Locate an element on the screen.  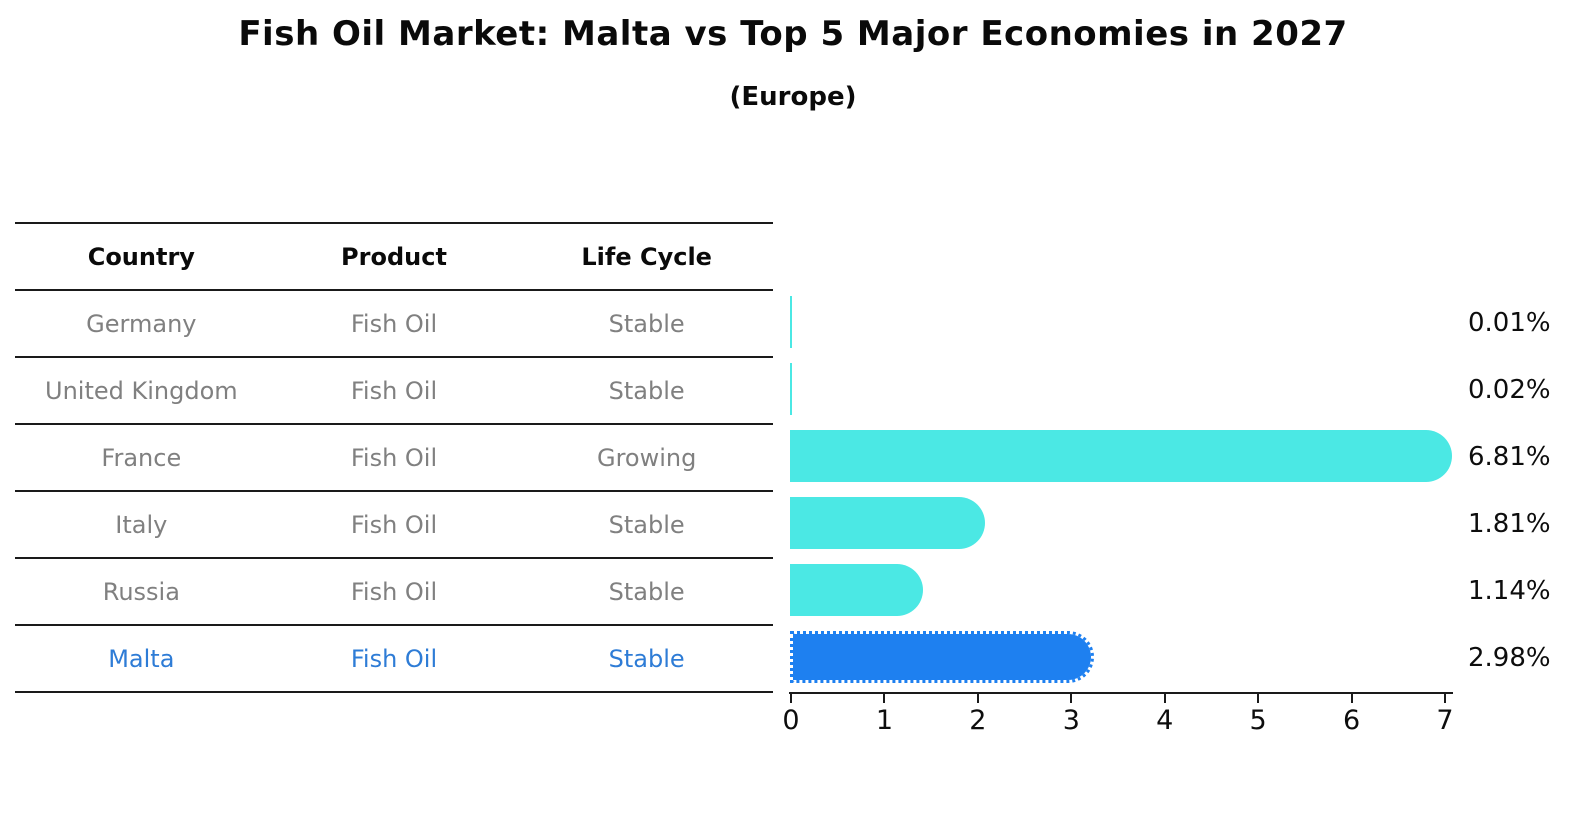
table-row-italy: Italy Fish Oil Stable is located at coordinates (394, 525).